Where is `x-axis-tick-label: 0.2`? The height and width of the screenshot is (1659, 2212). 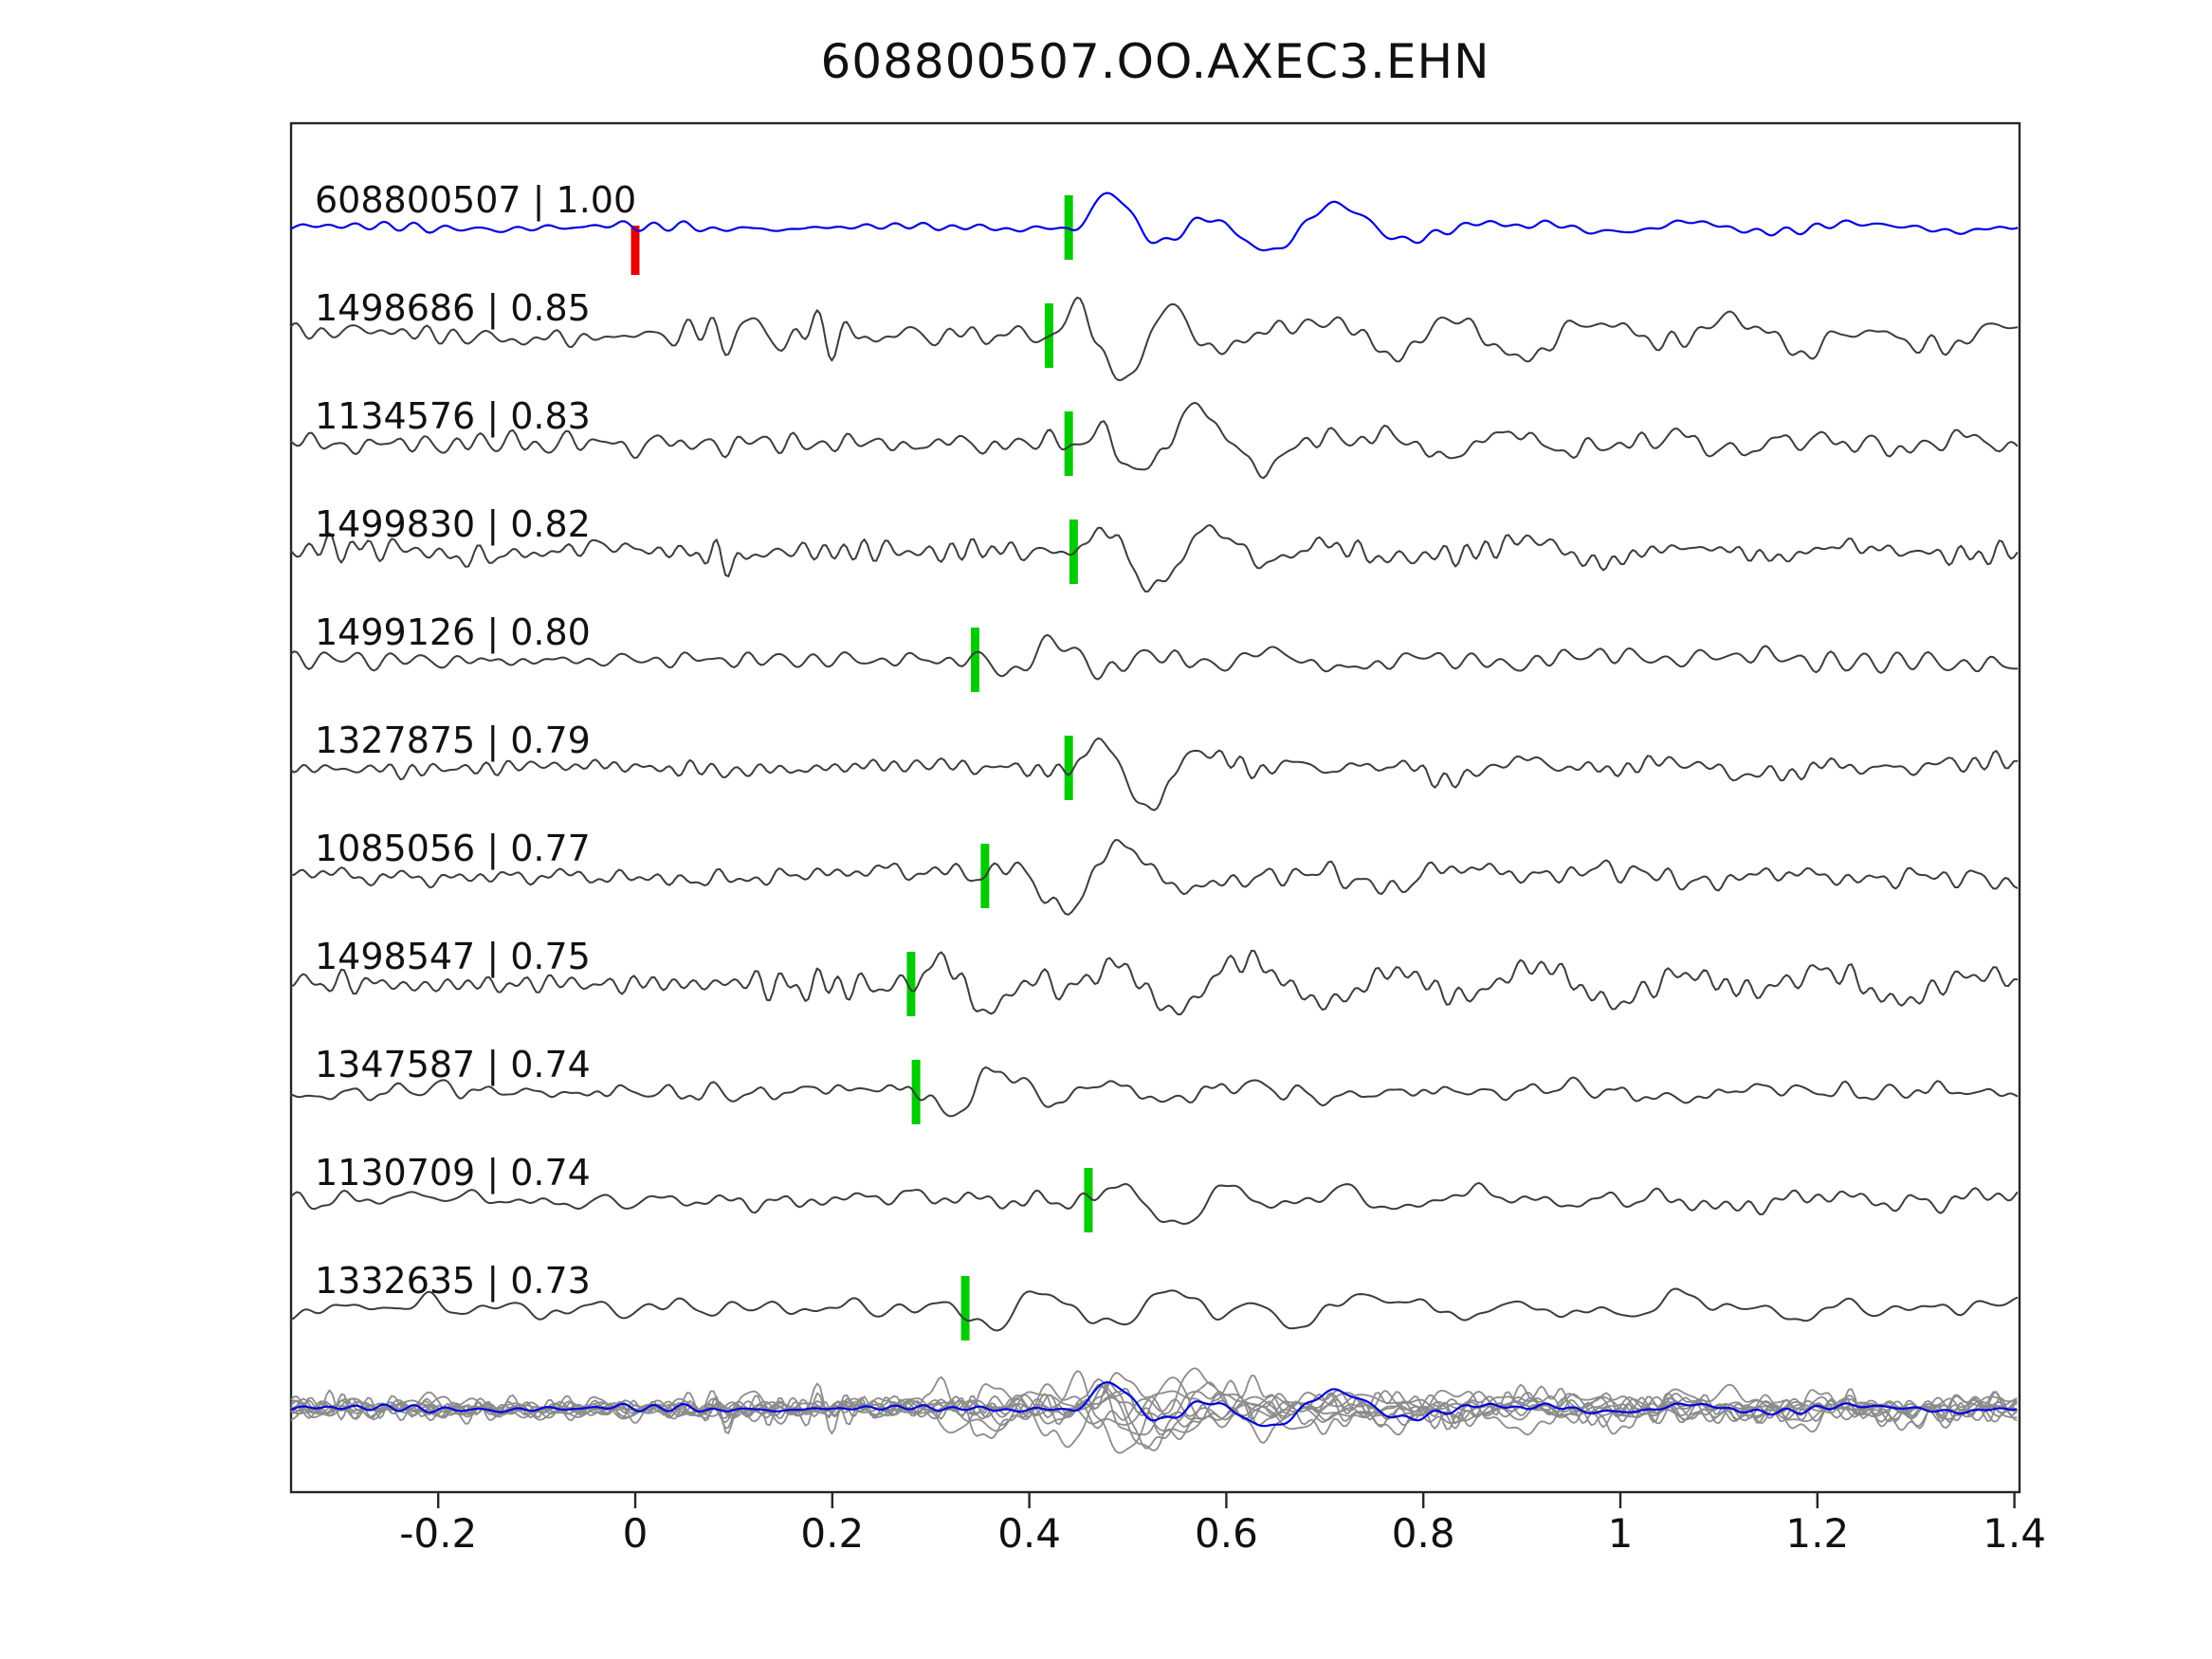 x-axis-tick-label: 0.2 is located at coordinates (832, 1533).